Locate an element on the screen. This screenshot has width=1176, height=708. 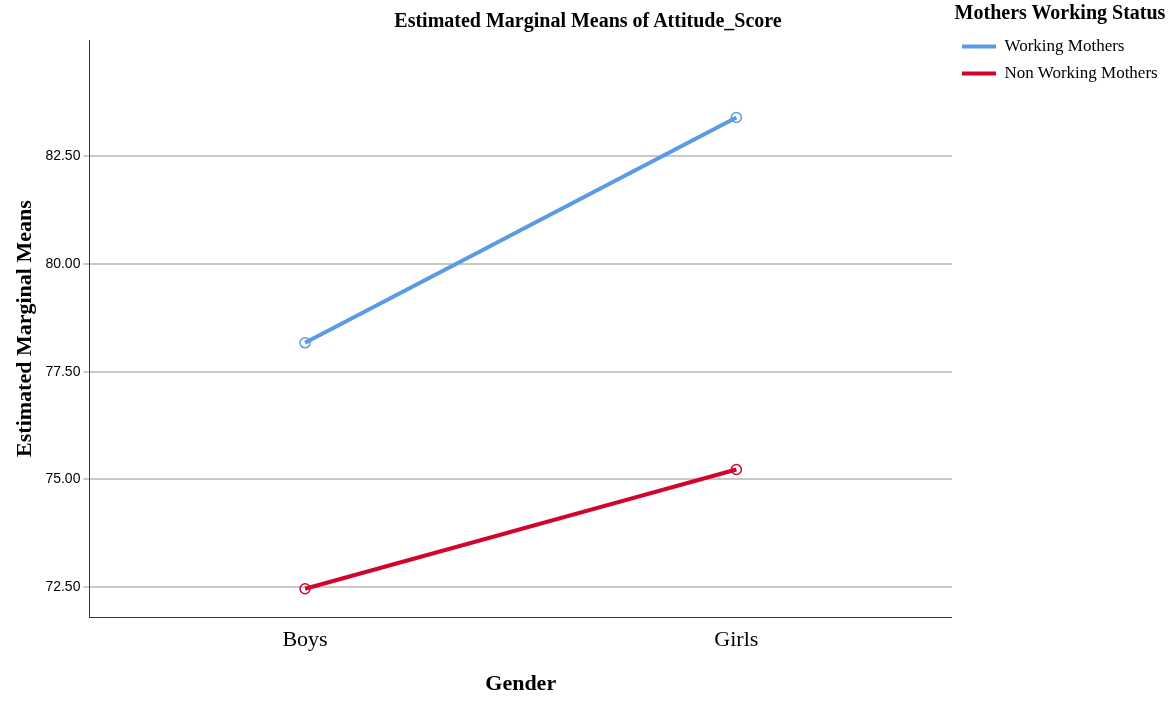
legend-label: Non Working Mothers is located at coordinates (1081, 72).